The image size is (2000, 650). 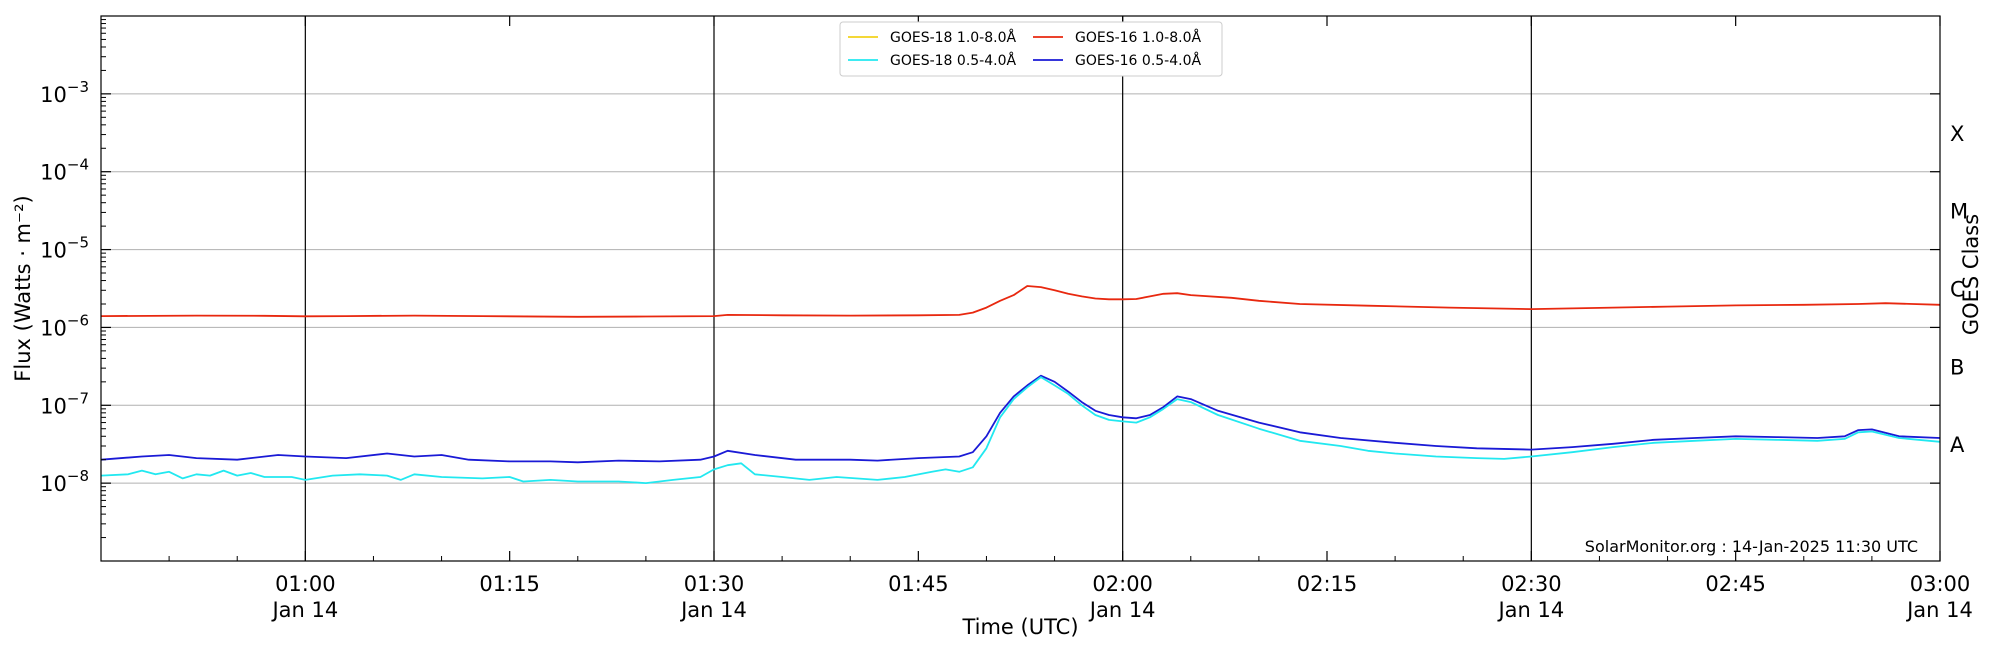 What do you see at coordinates (1940, 584) in the screenshot?
I see `x-tick-label: 03:00` at bounding box center [1940, 584].